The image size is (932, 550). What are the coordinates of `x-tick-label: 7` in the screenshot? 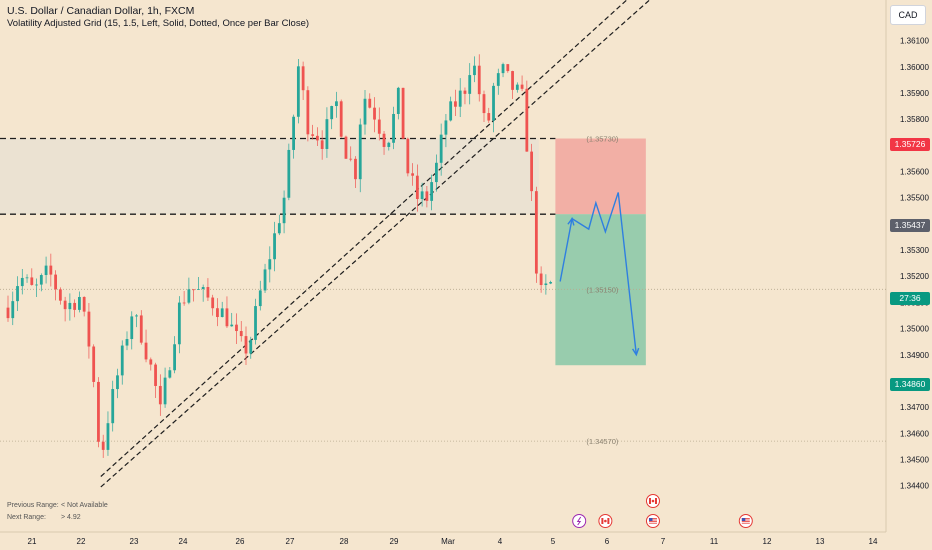 It's located at (663, 541).